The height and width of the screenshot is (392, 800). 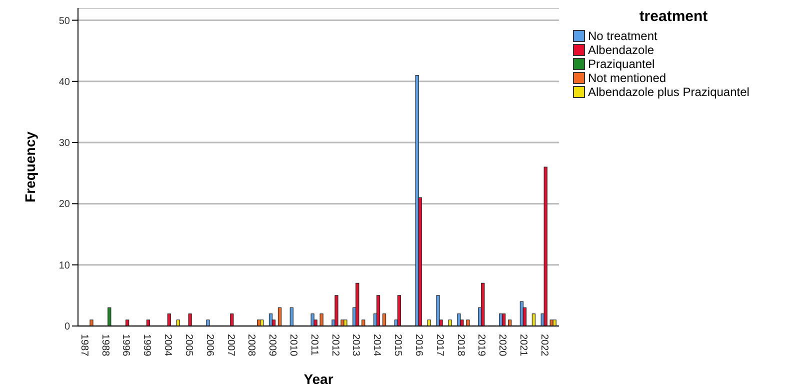 What do you see at coordinates (67, 327) in the screenshot?
I see `y-tick-label: 0` at bounding box center [67, 327].